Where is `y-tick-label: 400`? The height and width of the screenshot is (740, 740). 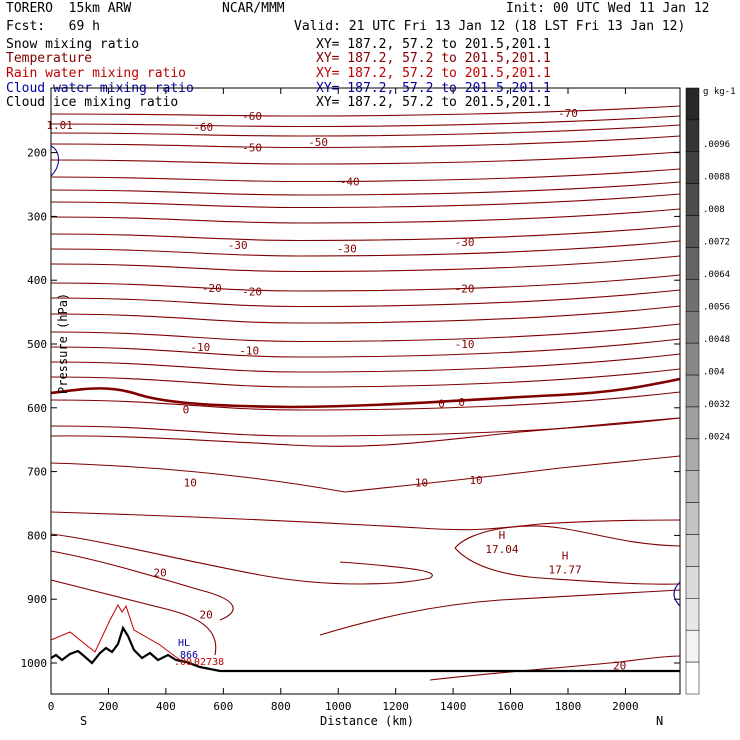
y-tick-label: 400 is located at coordinates (37, 280).